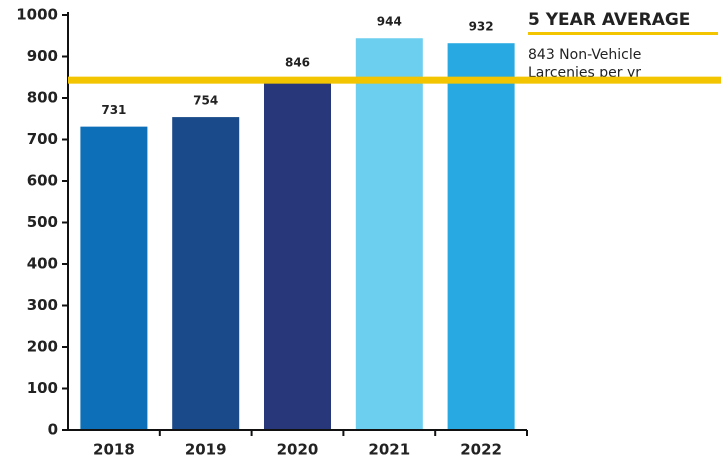 The height and width of the screenshot is (460, 721). I want to click on average-line, so click(394, 80).